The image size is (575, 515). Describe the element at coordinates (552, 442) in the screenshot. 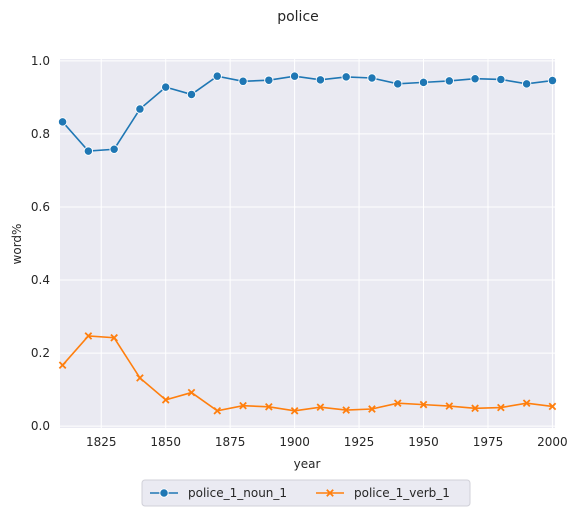

I see `x-tick-label: 2000` at that location.